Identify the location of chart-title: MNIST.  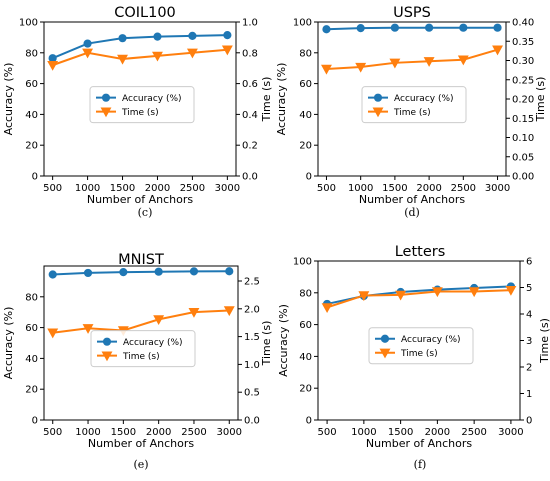
(141, 260).